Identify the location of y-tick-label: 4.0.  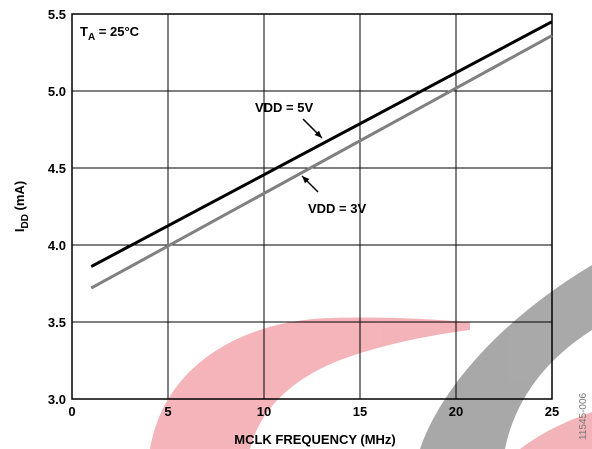
(57, 245).